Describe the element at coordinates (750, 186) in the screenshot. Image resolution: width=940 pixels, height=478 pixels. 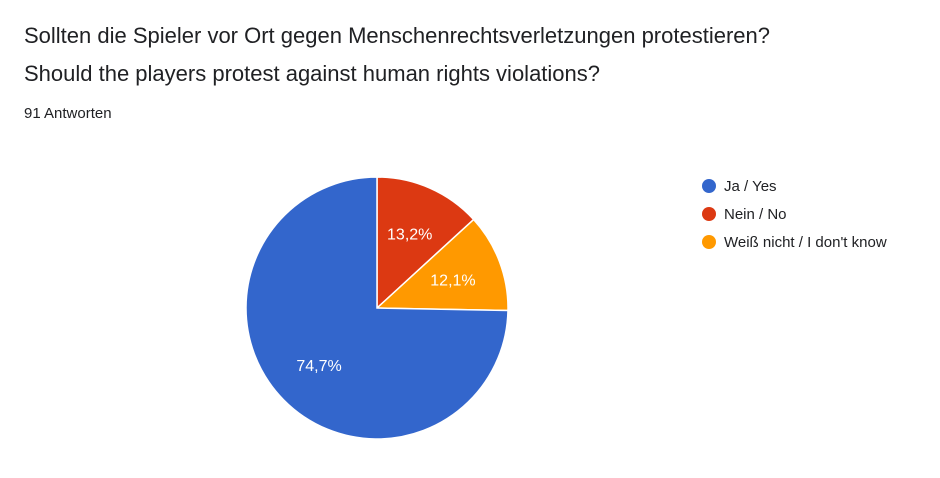
I see `legend-label-yes: Ja / Yes` at that location.